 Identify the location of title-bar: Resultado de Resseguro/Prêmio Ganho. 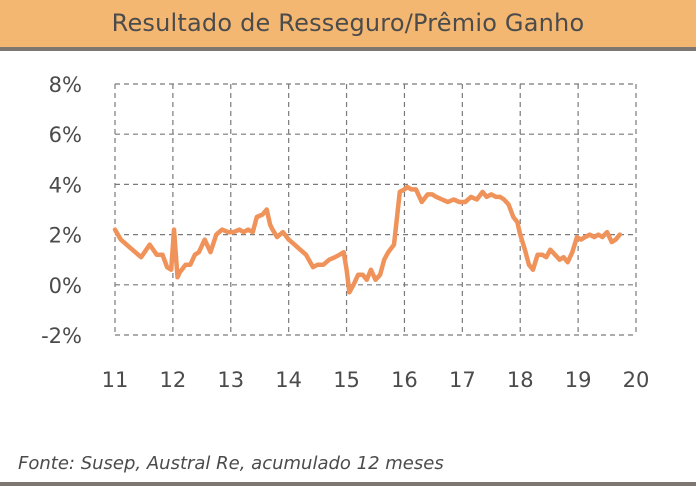
(348, 25).